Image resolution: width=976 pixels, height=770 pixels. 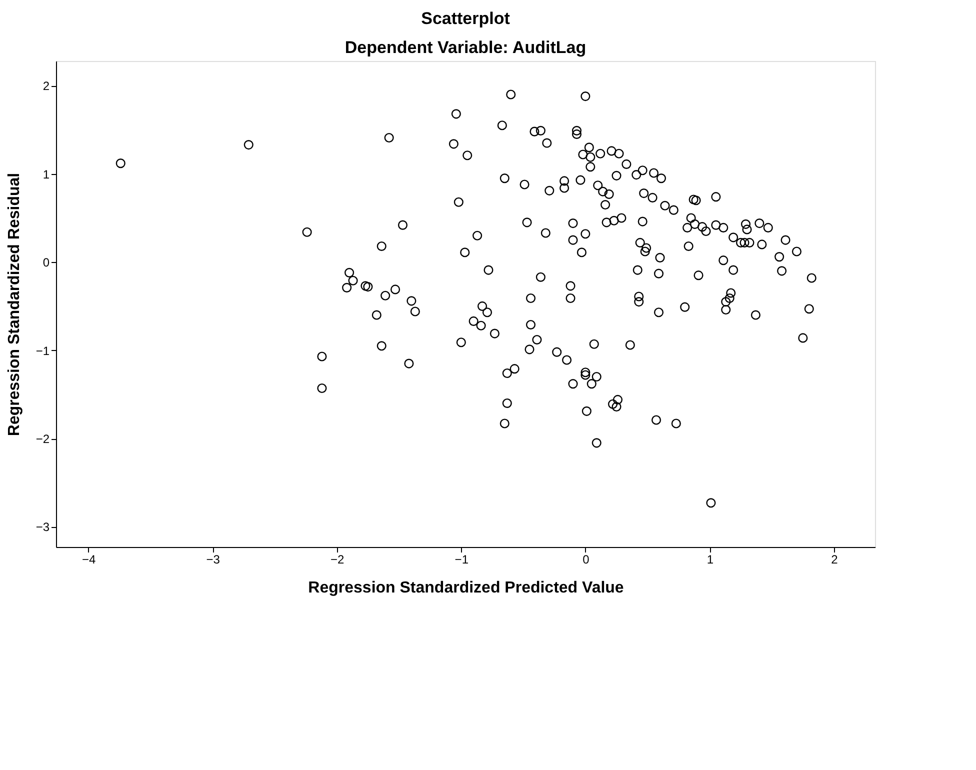 What do you see at coordinates (461, 559) in the screenshot?
I see `x-tick-label: −1` at bounding box center [461, 559].